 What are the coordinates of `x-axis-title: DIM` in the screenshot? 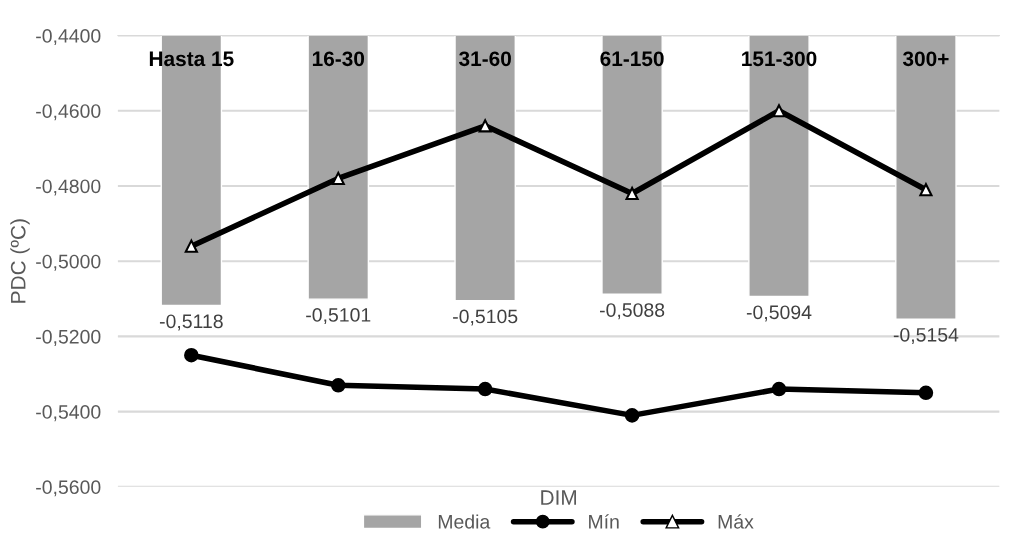 It's located at (559, 497).